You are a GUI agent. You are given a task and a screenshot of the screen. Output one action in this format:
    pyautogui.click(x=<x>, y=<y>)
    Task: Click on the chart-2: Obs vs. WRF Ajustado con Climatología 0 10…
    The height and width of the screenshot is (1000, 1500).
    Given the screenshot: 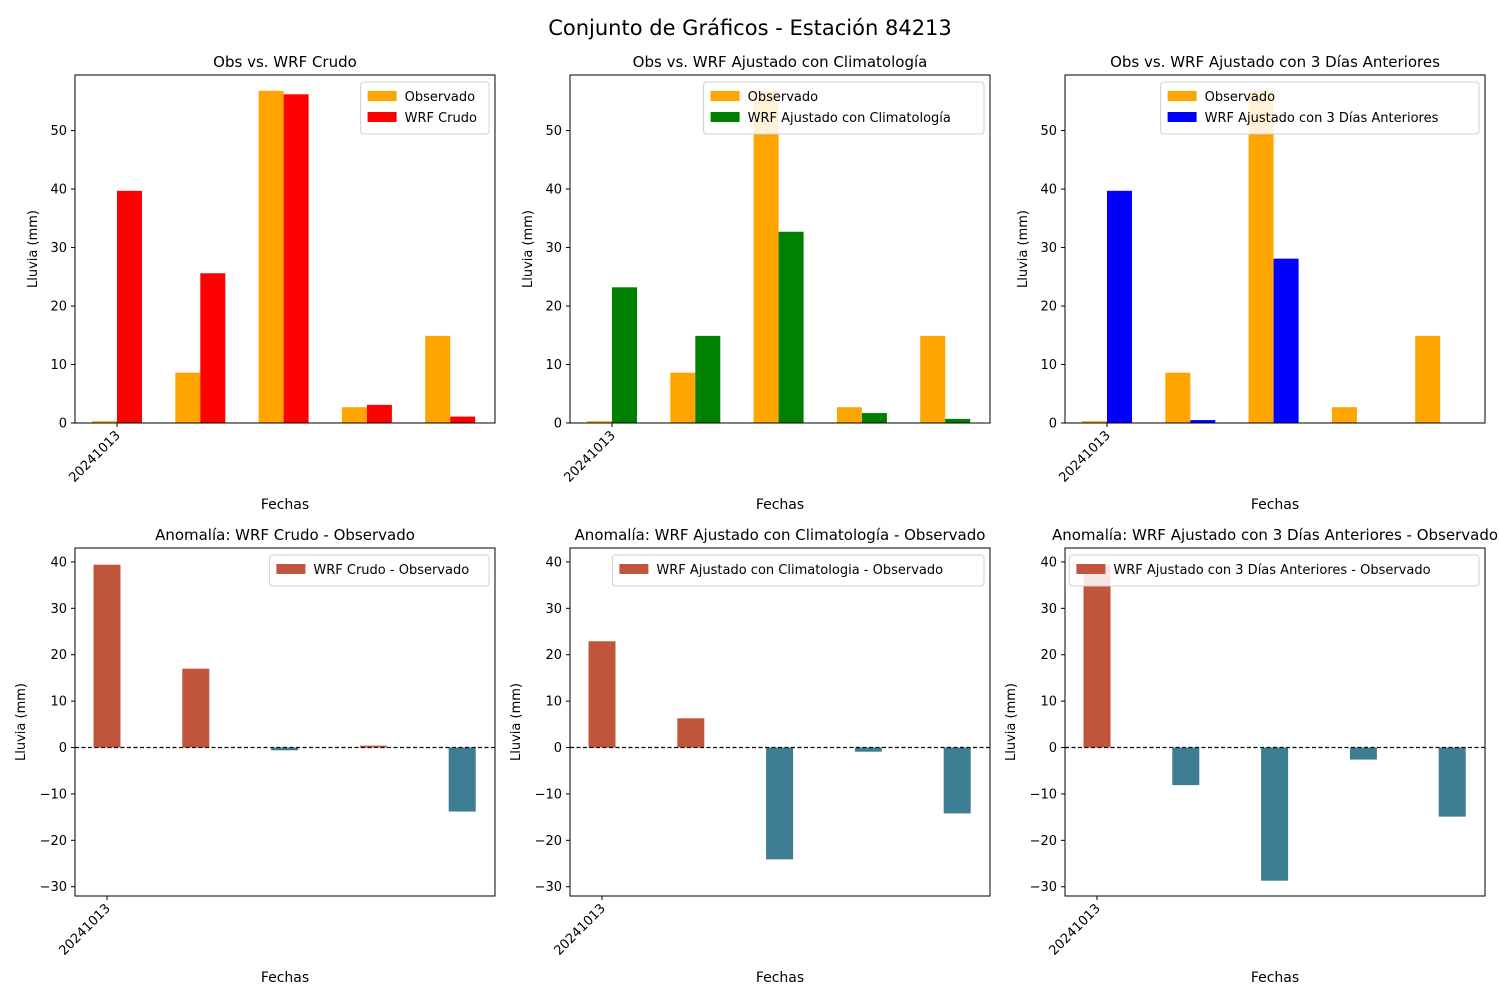 What is the action you would take?
    pyautogui.click(x=756, y=283)
    